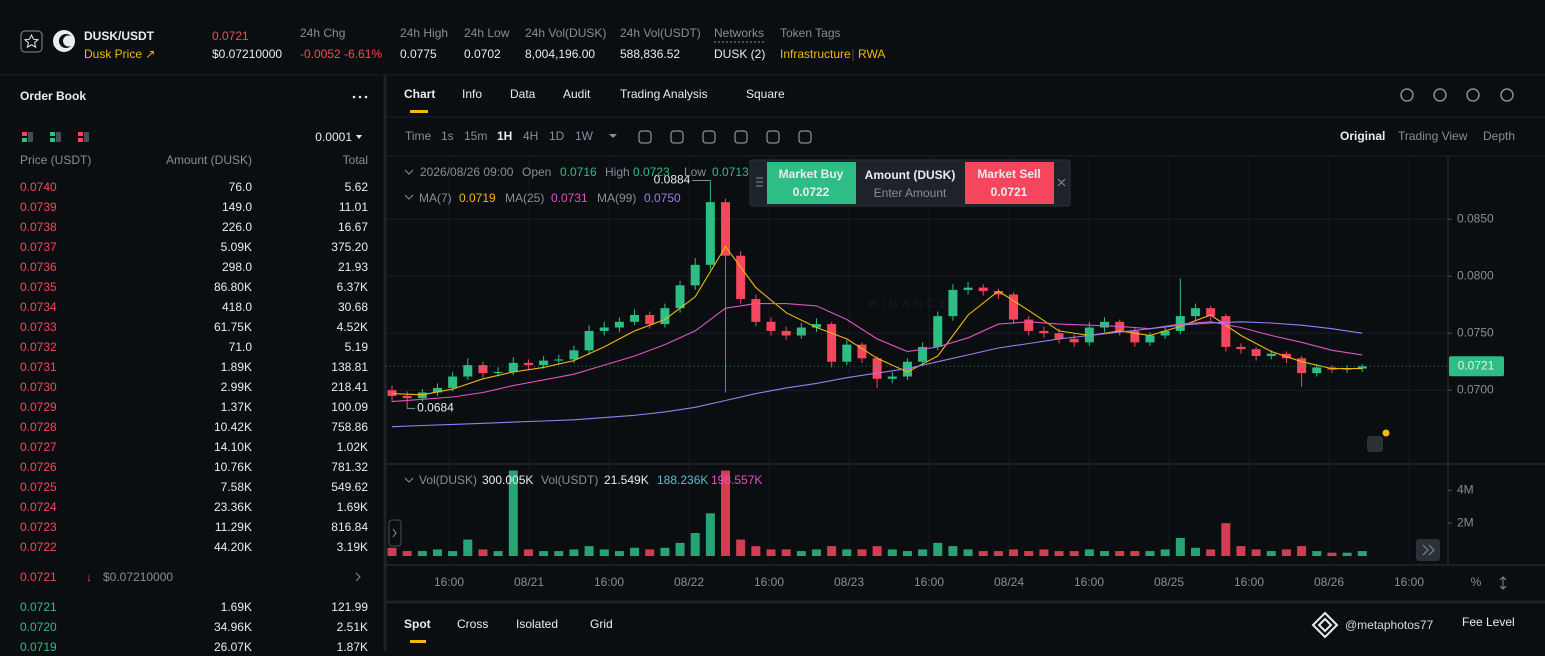  Describe the element at coordinates (815, 54) in the screenshot. I see `tag: Infrastructure` at that location.